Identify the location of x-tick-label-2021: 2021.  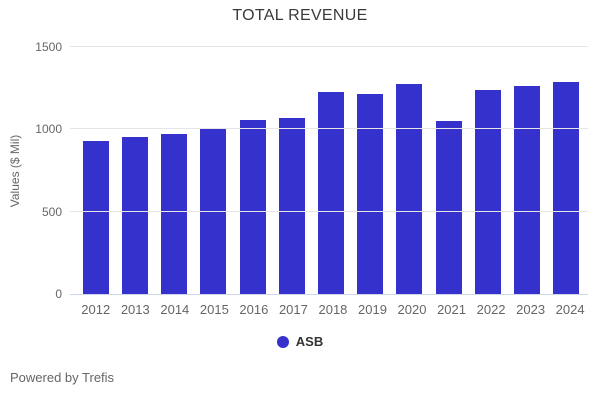
(451, 309).